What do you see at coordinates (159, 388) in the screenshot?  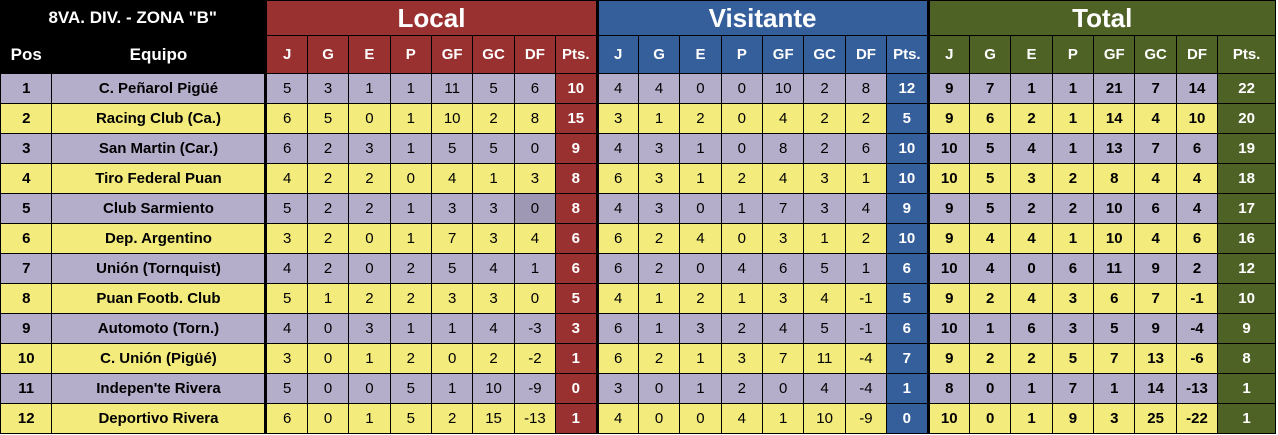 I see `team-name-cell: Indepen'te Rivera` at bounding box center [159, 388].